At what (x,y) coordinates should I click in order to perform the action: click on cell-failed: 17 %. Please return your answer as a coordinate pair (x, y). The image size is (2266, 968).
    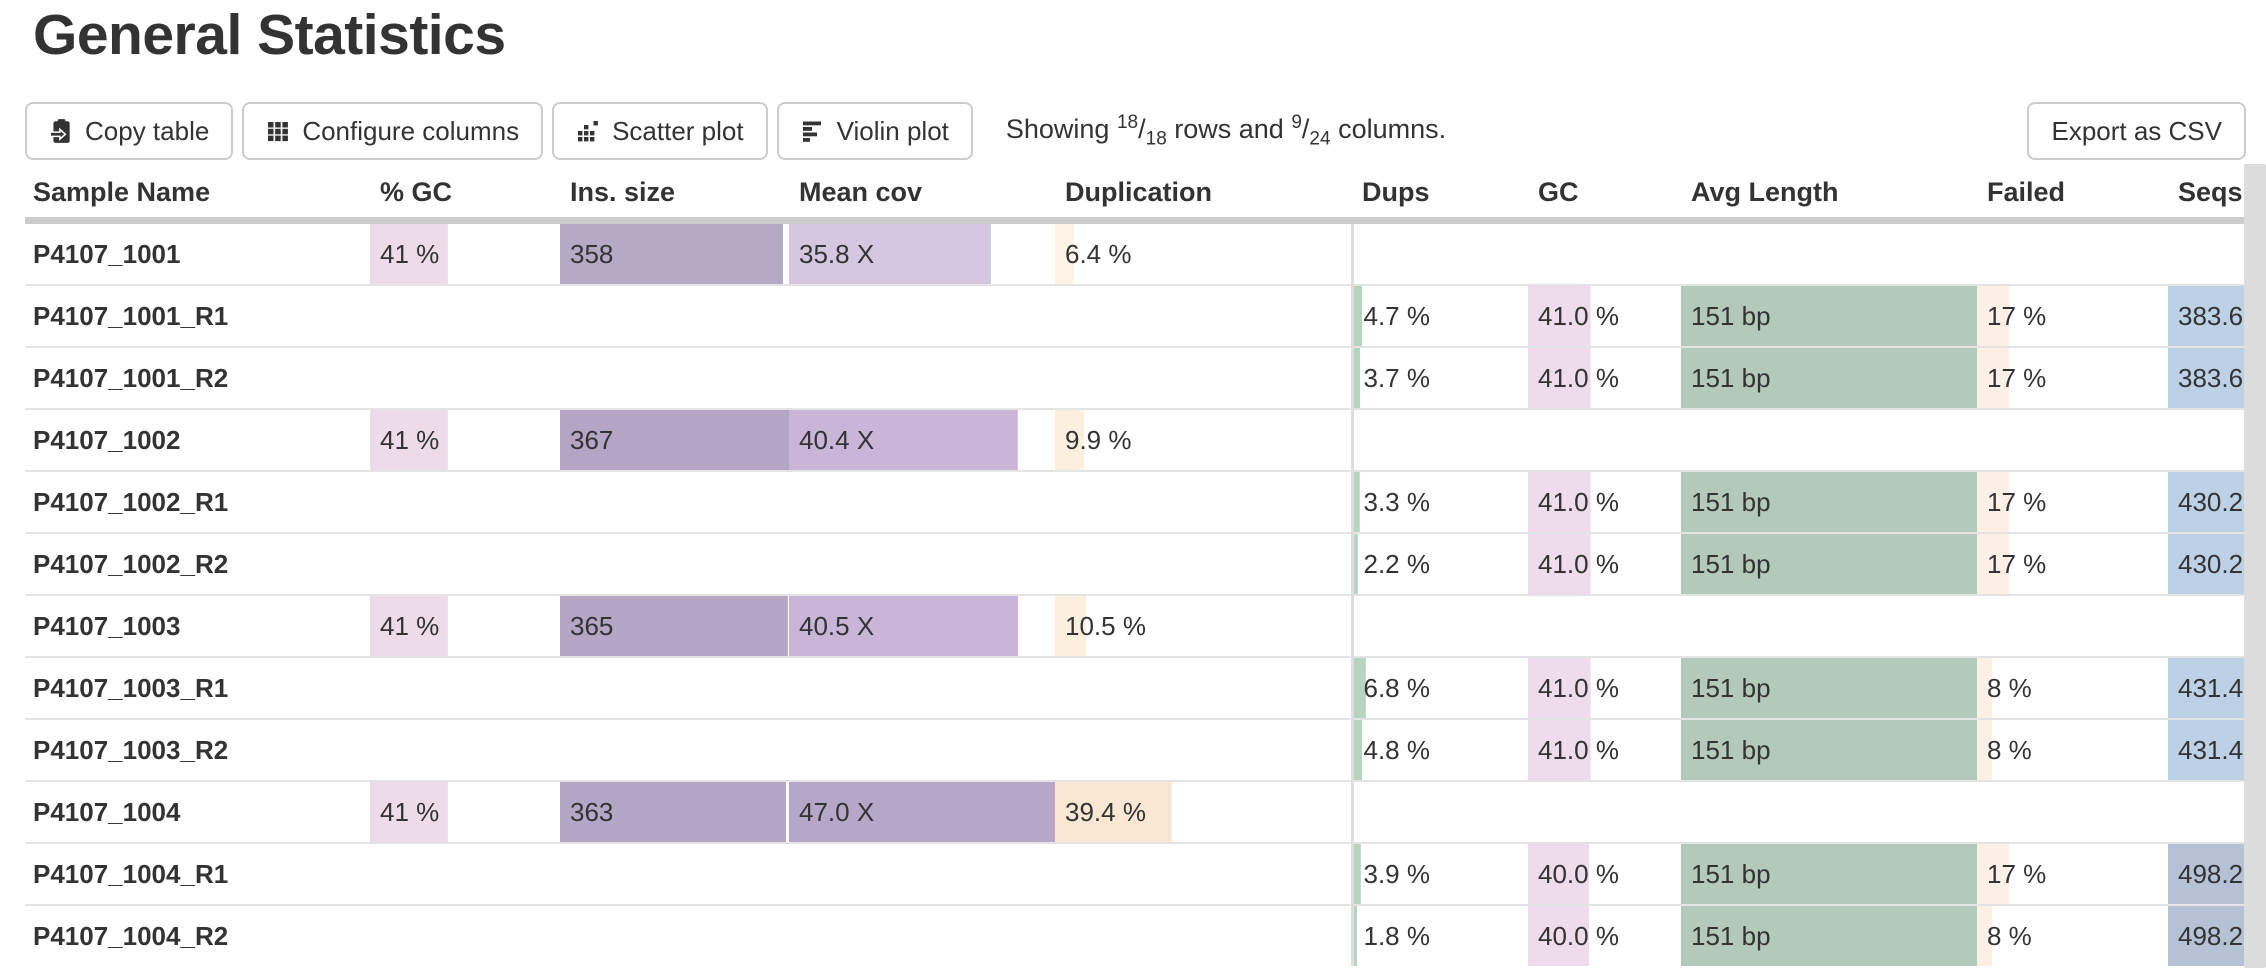
    Looking at the image, I should click on (2072, 501).